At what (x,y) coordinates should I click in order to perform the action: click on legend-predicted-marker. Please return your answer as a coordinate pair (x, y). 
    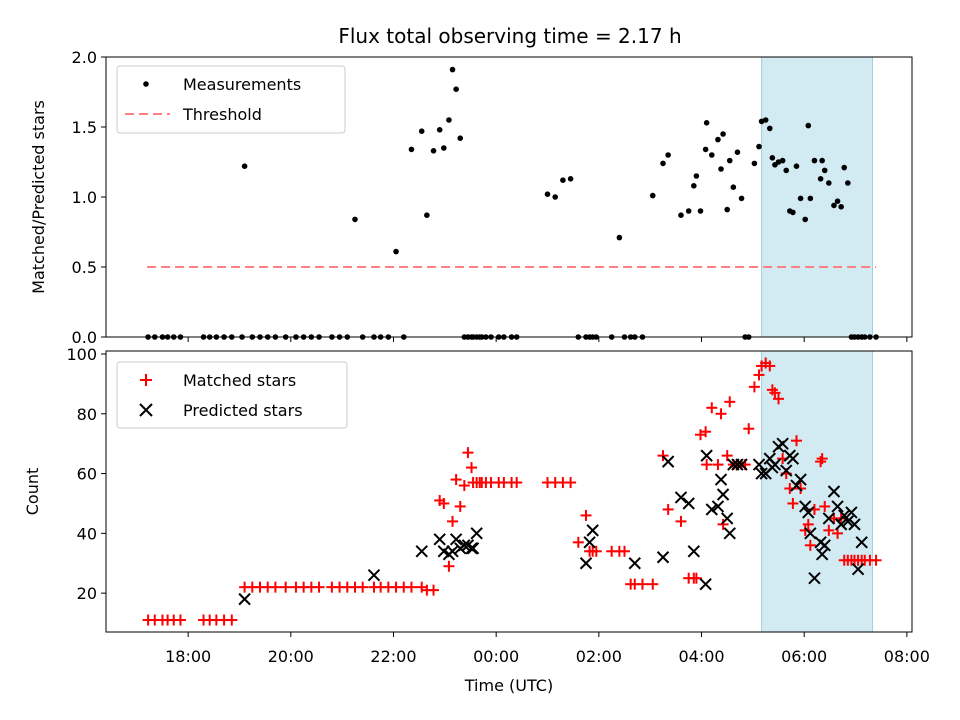
    Looking at the image, I should click on (146, 410).